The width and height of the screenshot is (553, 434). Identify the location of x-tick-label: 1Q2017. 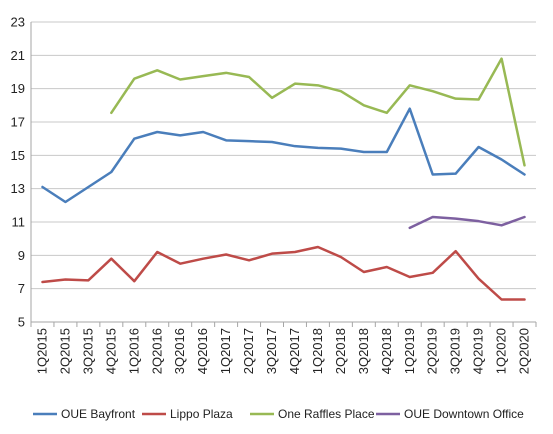
(225, 351).